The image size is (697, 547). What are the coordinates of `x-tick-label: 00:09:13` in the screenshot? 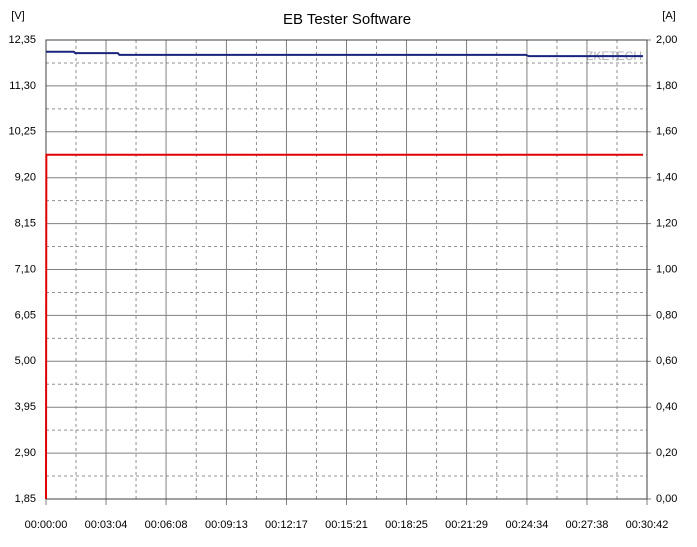 It's located at (226, 525).